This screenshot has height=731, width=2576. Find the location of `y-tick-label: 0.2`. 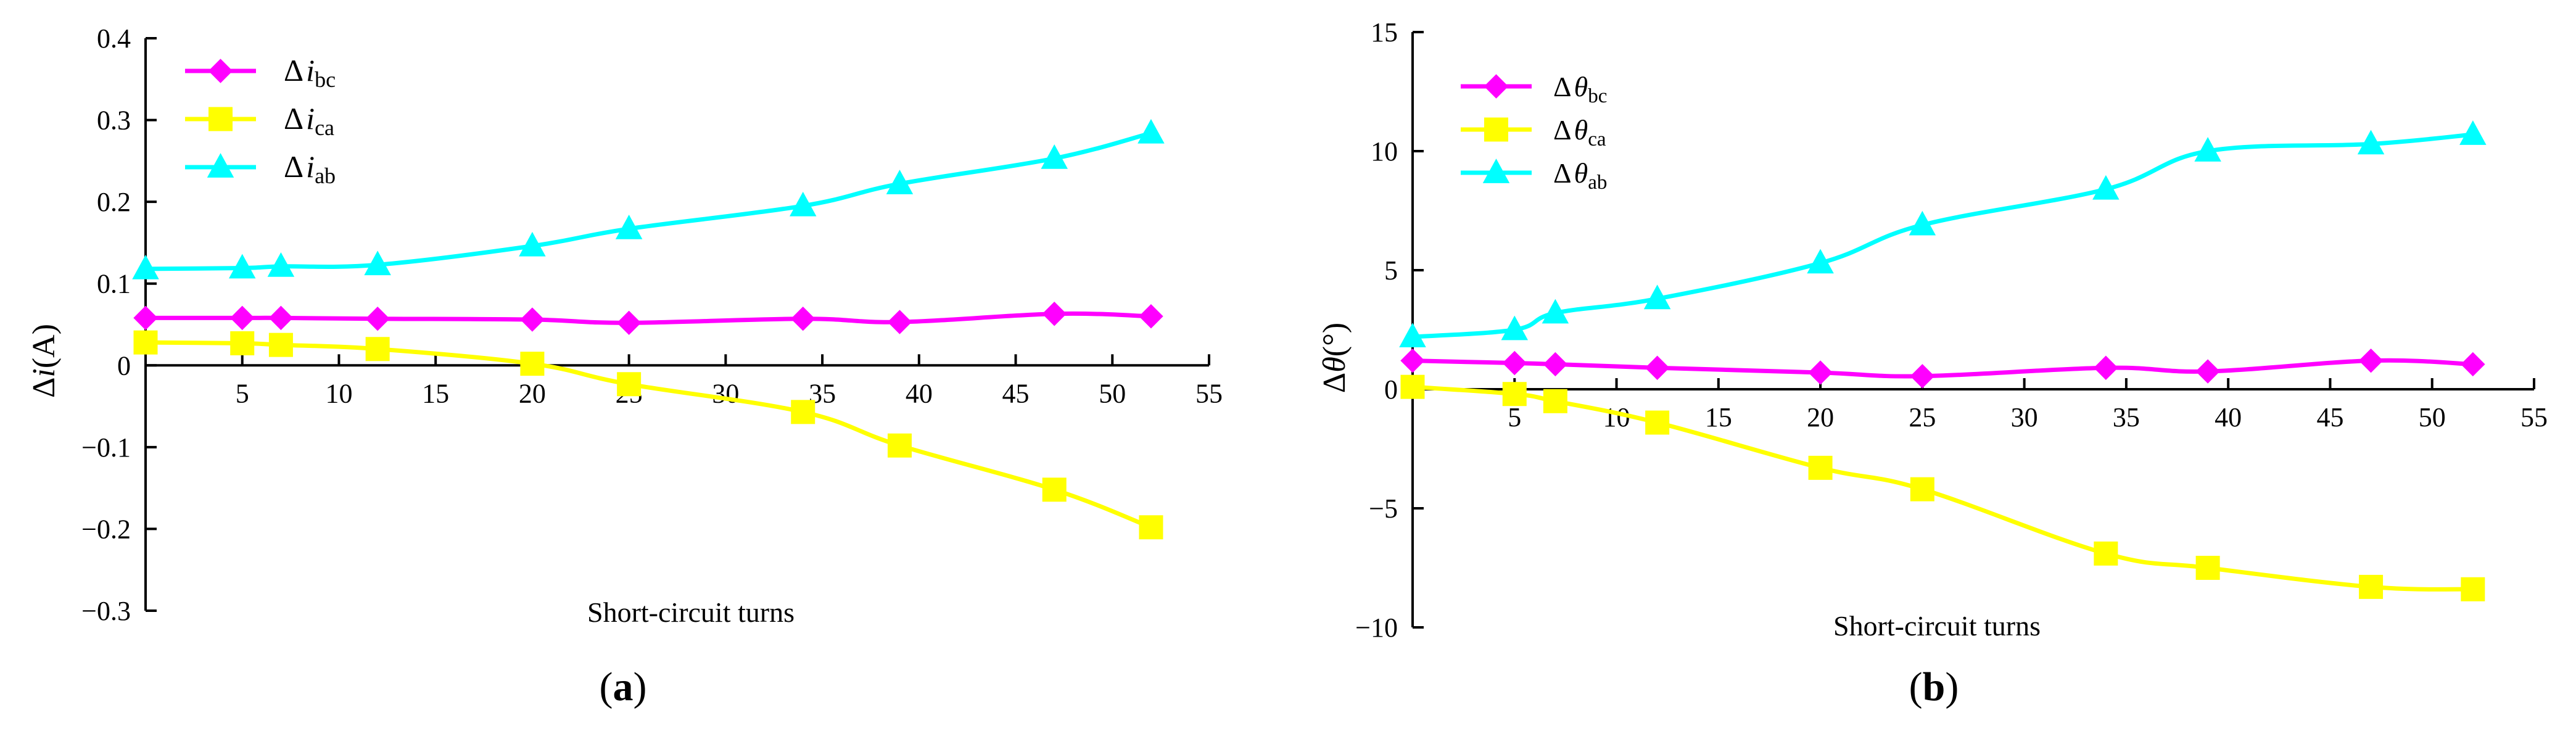

y-tick-label: 0.2 is located at coordinates (114, 202).